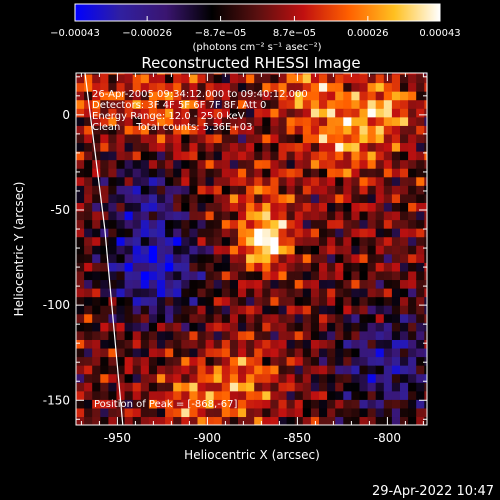 This screenshot has width=500, height=500. I want to click on annotation-energy-range: Energy Range: 12.0 - 25.0 keV, so click(168, 116).